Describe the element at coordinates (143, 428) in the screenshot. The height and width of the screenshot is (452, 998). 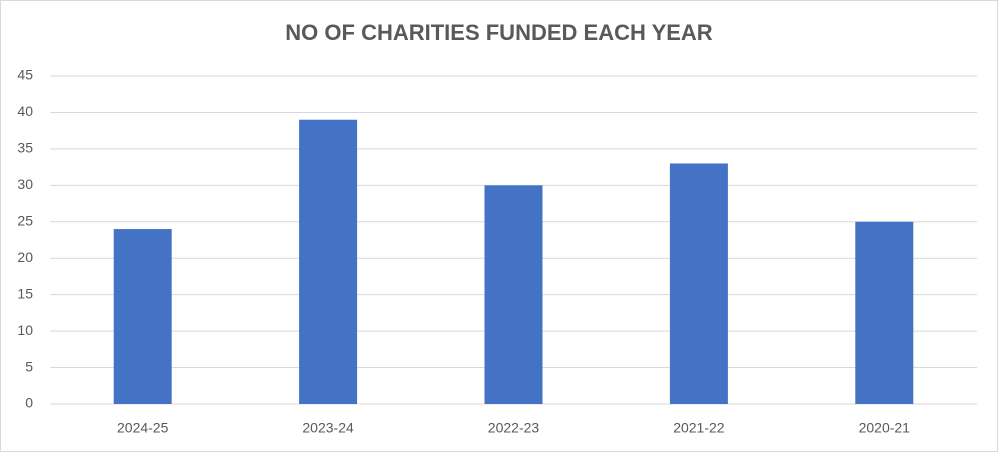
I see `x-tick-label: 2024-25` at that location.